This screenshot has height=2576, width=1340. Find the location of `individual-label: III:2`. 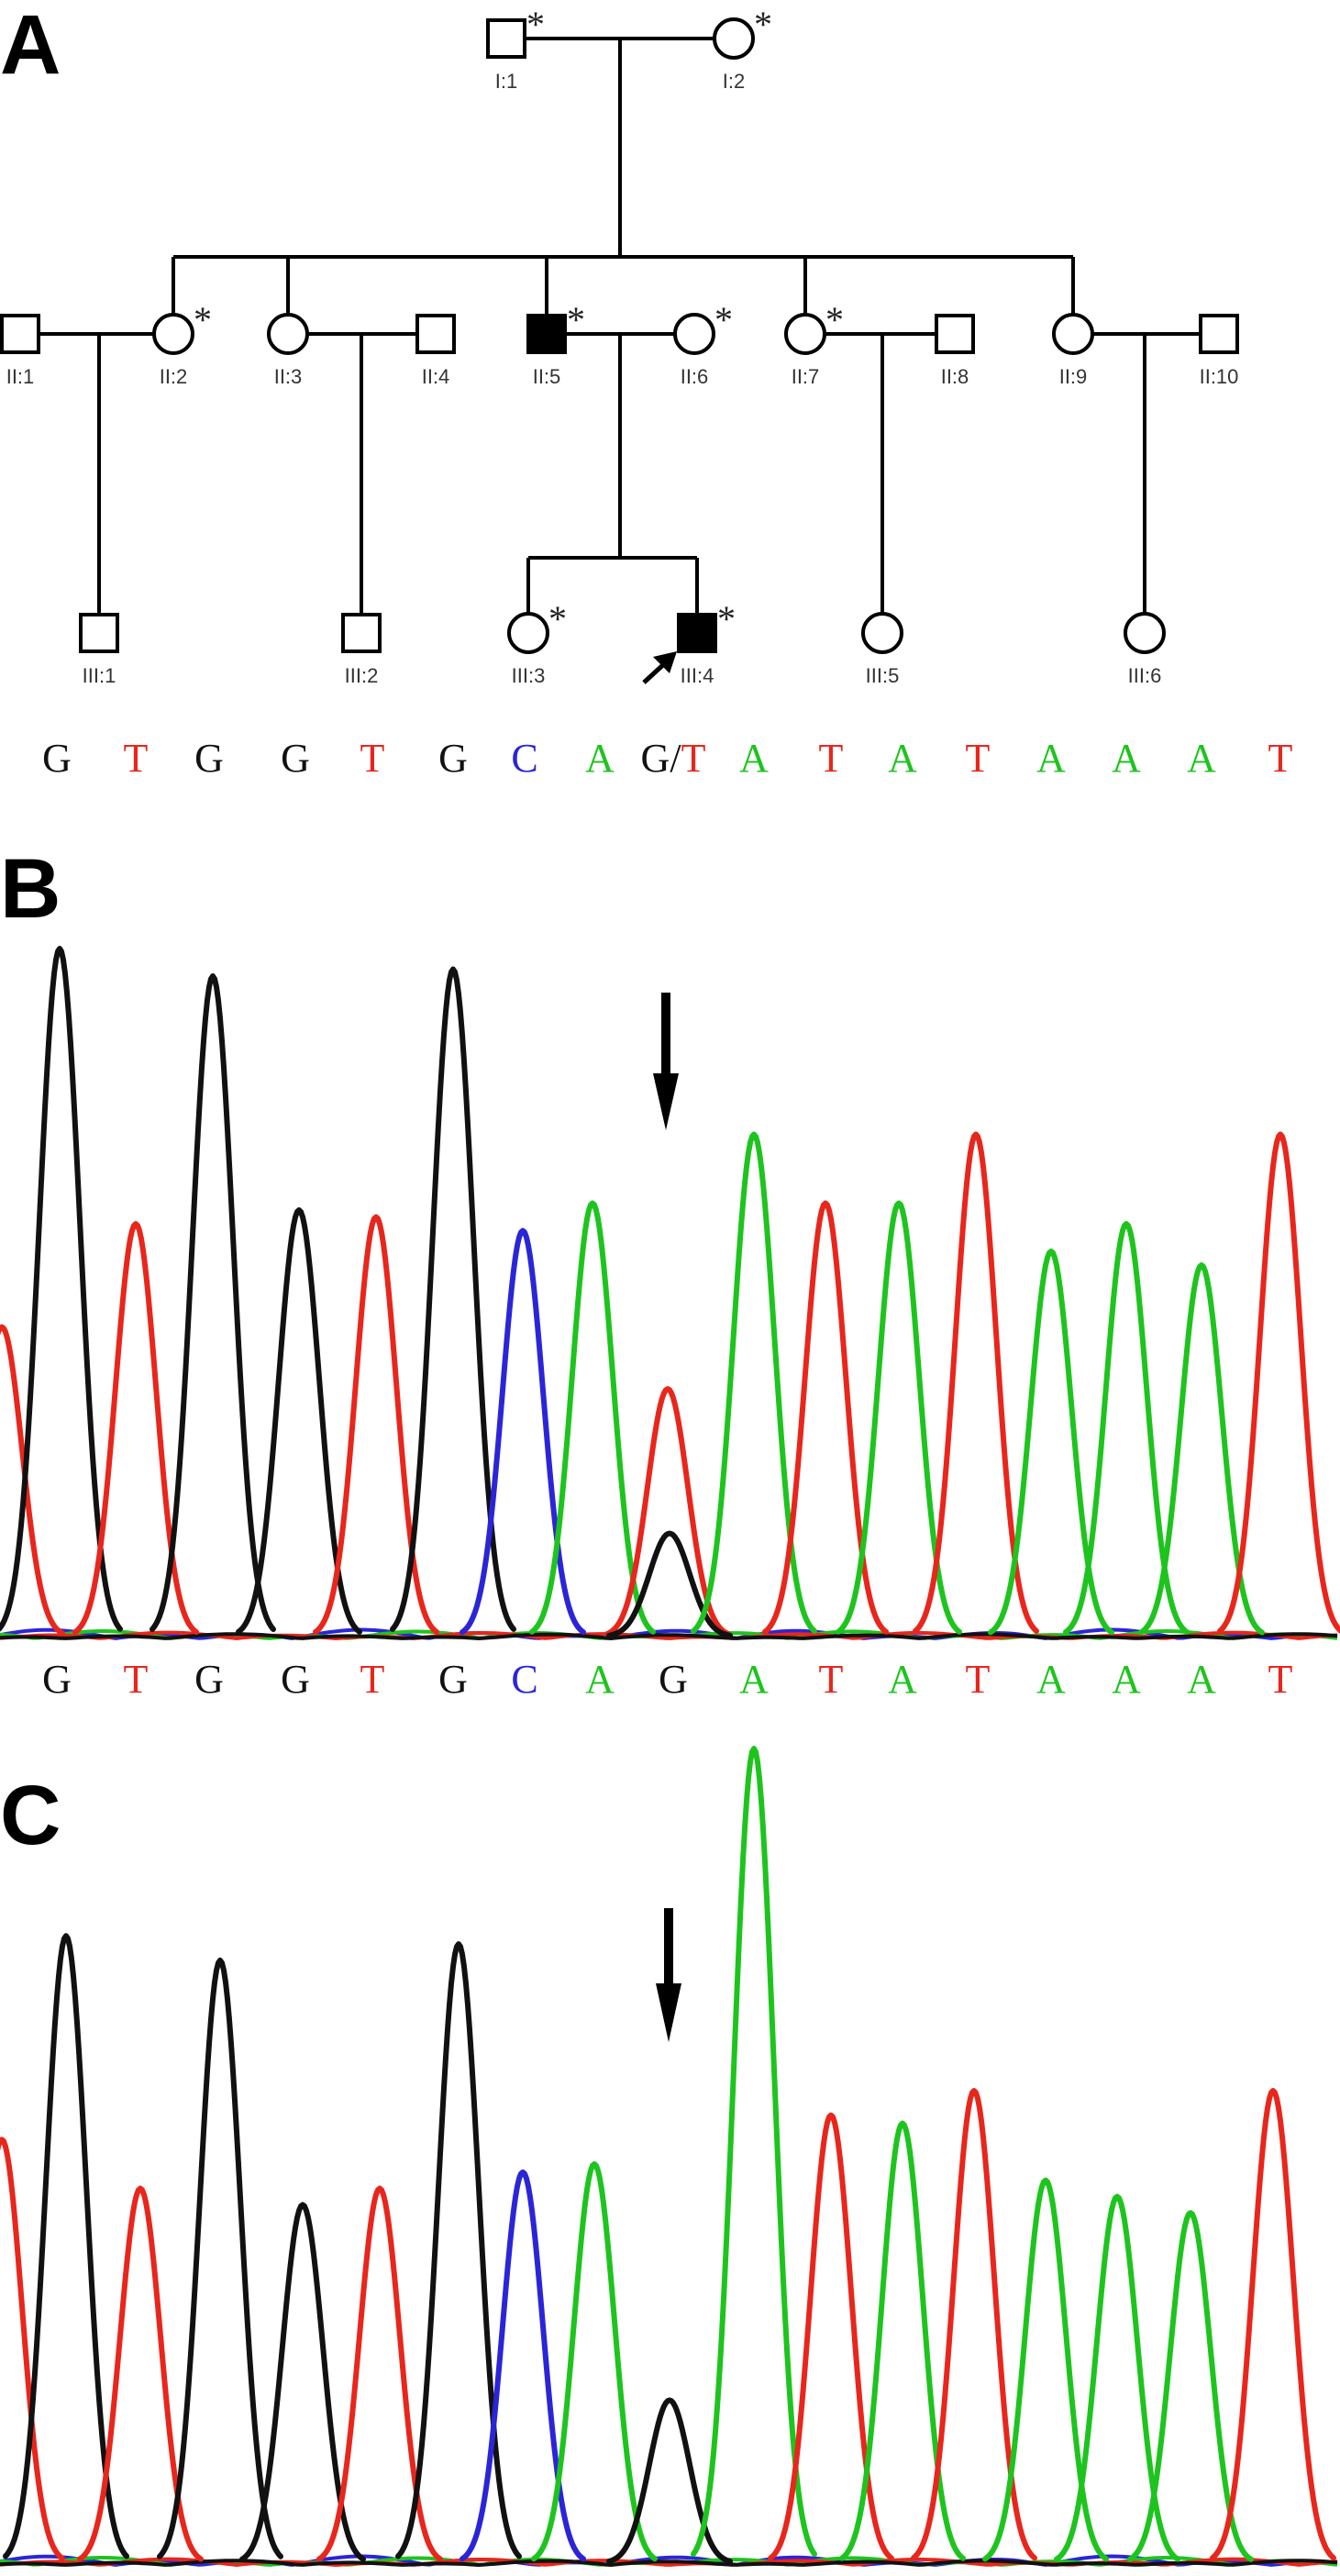

individual-label: III:2 is located at coordinates (362, 675).